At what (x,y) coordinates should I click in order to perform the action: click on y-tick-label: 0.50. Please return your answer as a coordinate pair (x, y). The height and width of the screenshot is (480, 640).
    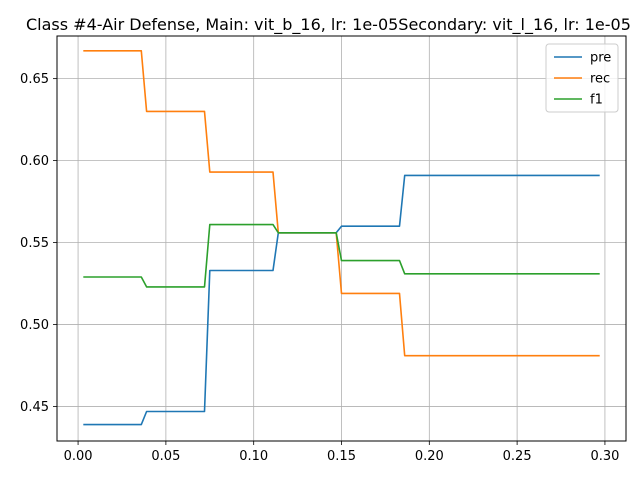
    Looking at the image, I should click on (34, 325).